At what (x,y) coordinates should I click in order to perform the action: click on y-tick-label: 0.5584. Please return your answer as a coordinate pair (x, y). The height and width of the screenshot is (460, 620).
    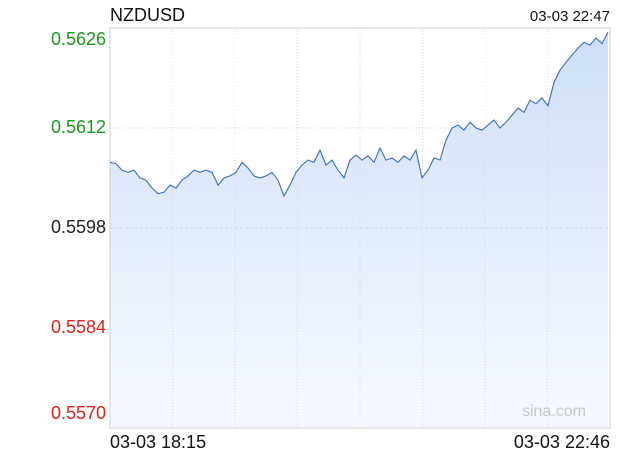
    Looking at the image, I should click on (78, 327).